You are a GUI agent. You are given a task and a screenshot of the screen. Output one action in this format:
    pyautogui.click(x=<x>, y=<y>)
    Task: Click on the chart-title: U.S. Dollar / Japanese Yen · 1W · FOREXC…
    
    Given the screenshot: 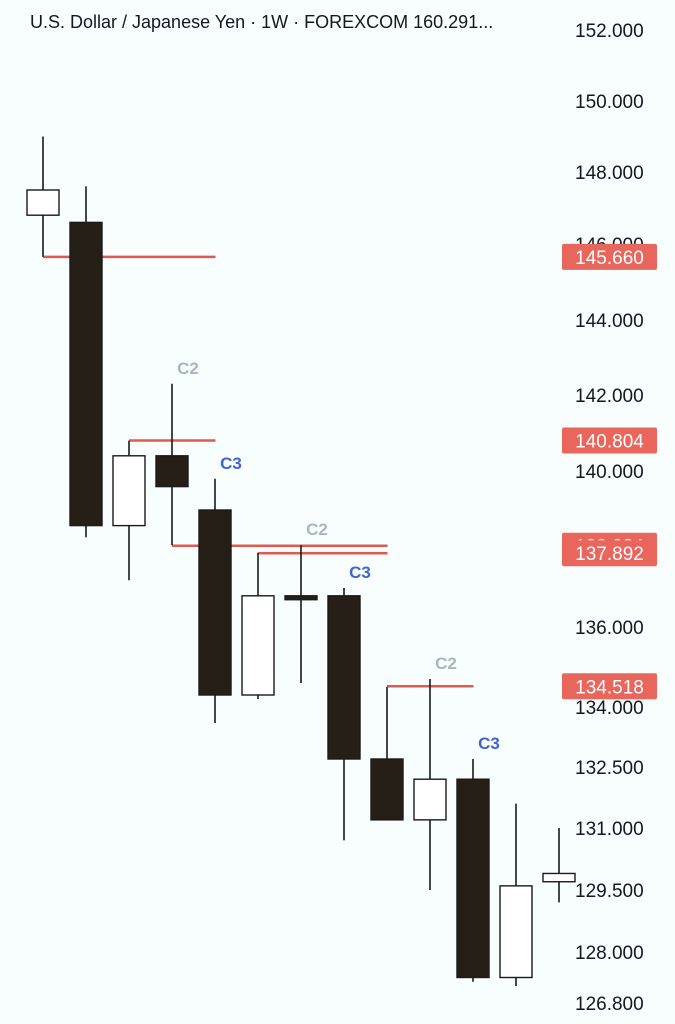 What is the action you would take?
    pyautogui.click(x=262, y=22)
    